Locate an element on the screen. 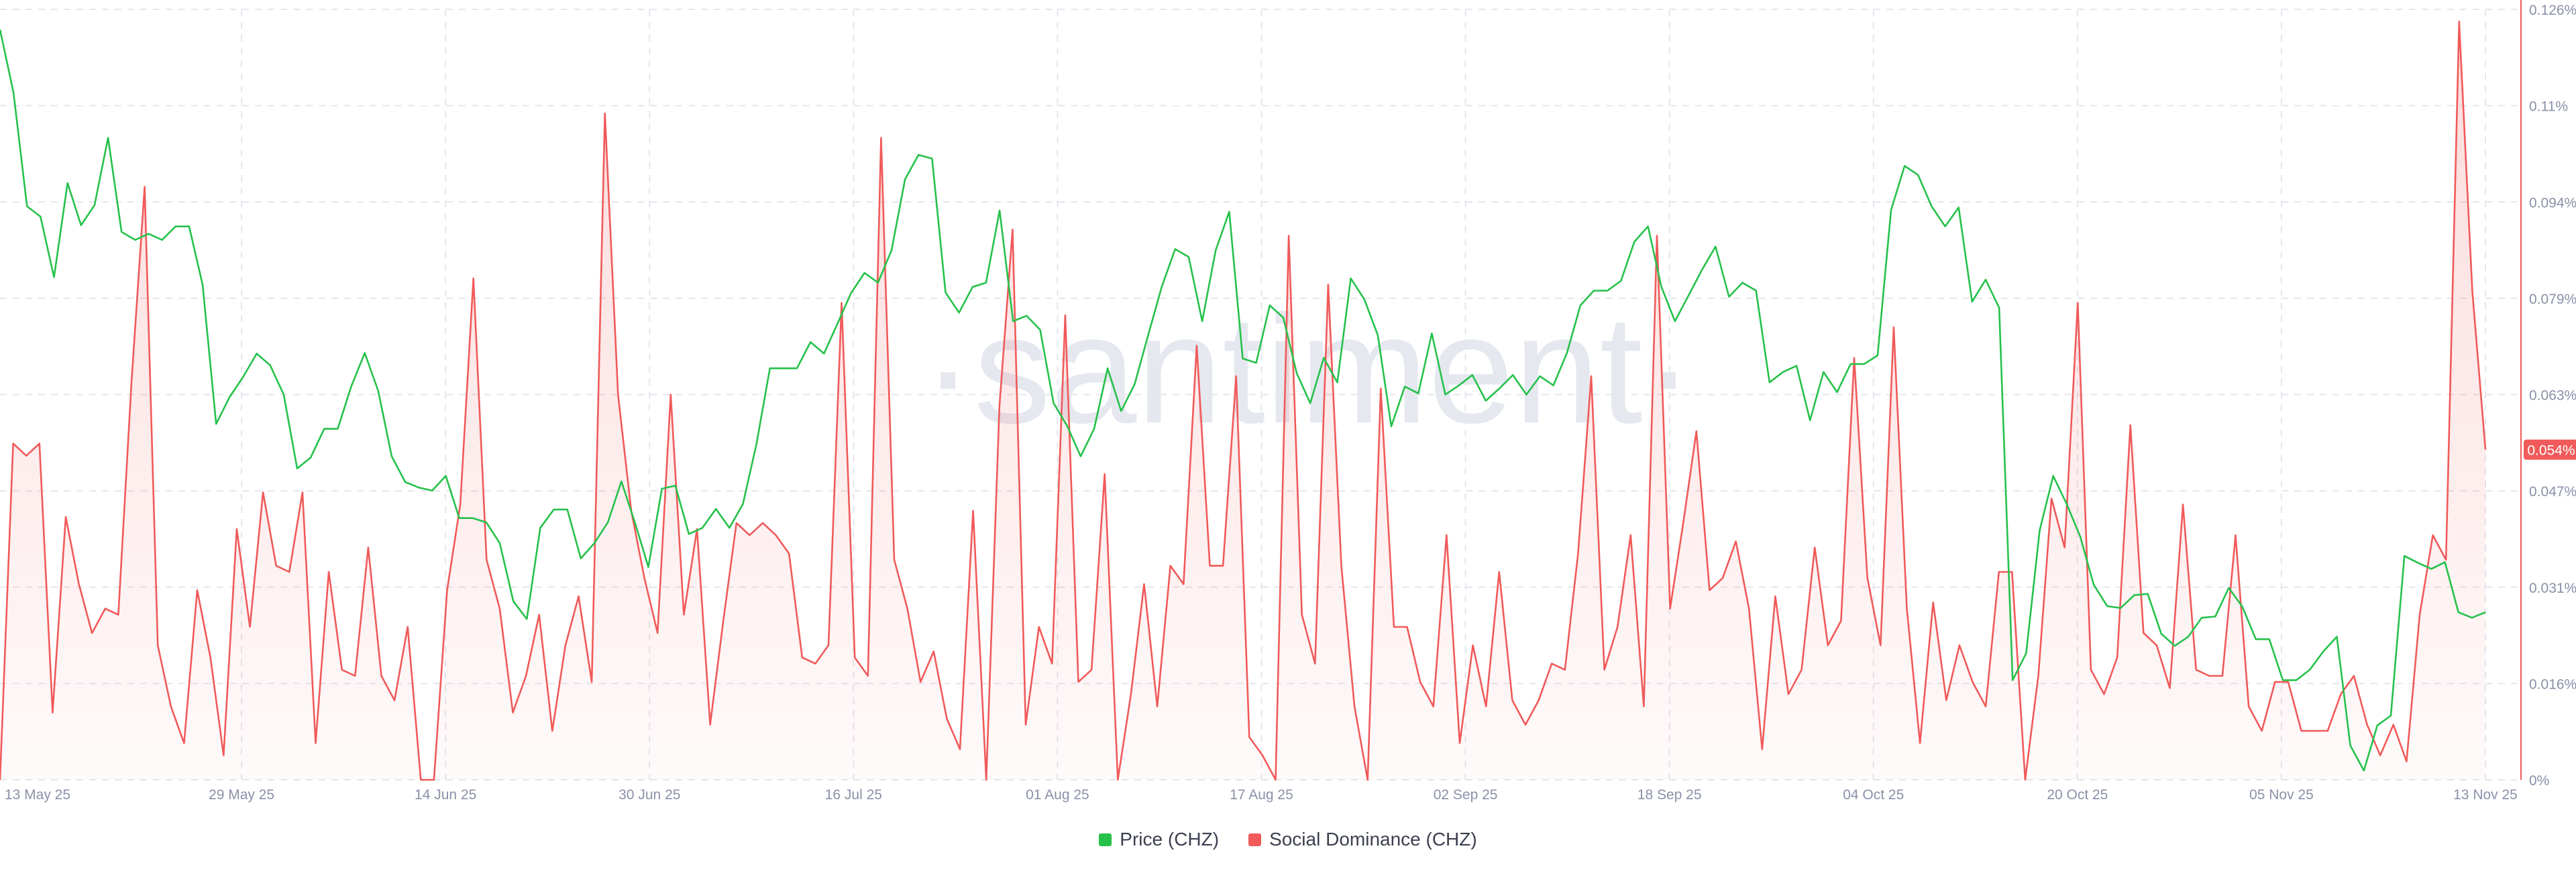  x-tick-label: 13 May 25 is located at coordinates (37, 795).